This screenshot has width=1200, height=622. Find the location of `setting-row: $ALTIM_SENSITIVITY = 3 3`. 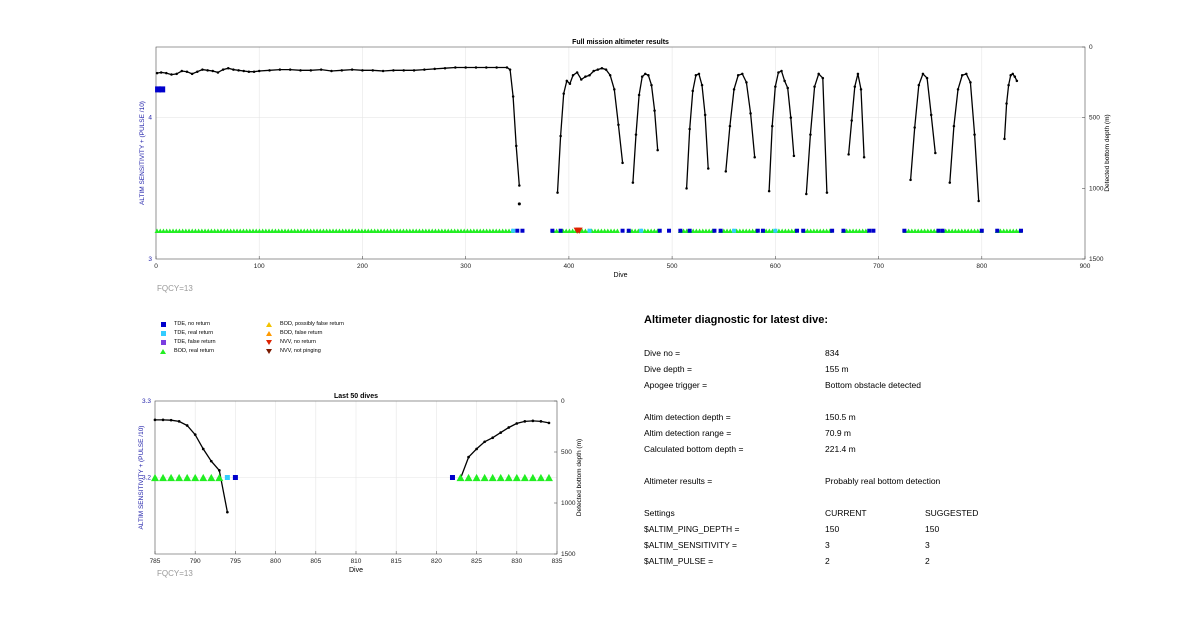

setting-row: $ALTIM_SENSITIVITY = 3 3 is located at coordinates (854, 546).